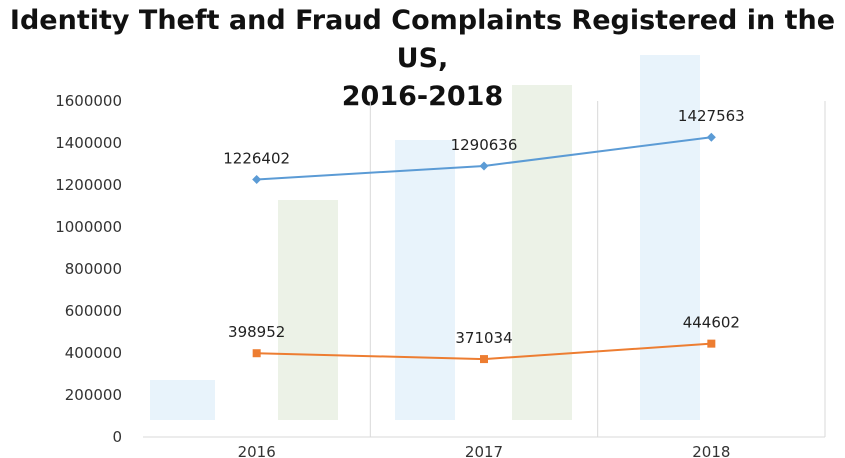 This screenshot has height=458, width=845. What do you see at coordinates (256, 158) in the screenshot?
I see `data-label: 1226402` at bounding box center [256, 158].